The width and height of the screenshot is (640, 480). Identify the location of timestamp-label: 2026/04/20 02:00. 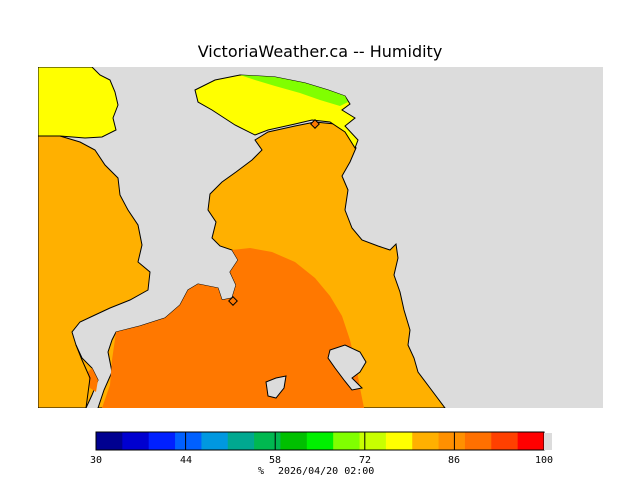
(326, 471).